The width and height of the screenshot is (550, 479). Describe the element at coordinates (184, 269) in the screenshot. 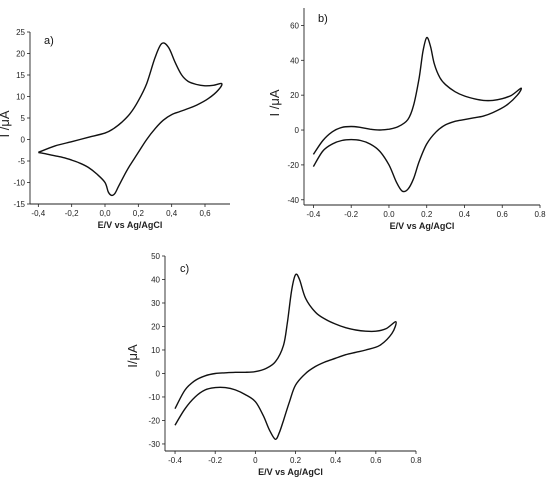

I see `panel-label-2: c)` at that location.